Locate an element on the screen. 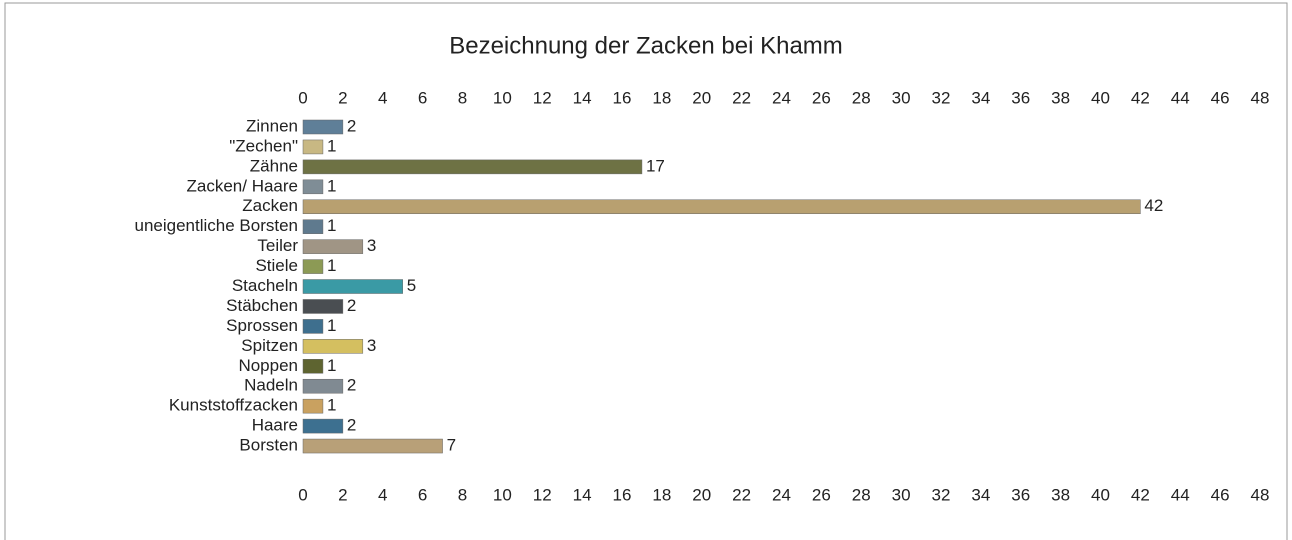 This screenshot has height=540, width=1292. x-tick-label-top: 34 is located at coordinates (980, 97).